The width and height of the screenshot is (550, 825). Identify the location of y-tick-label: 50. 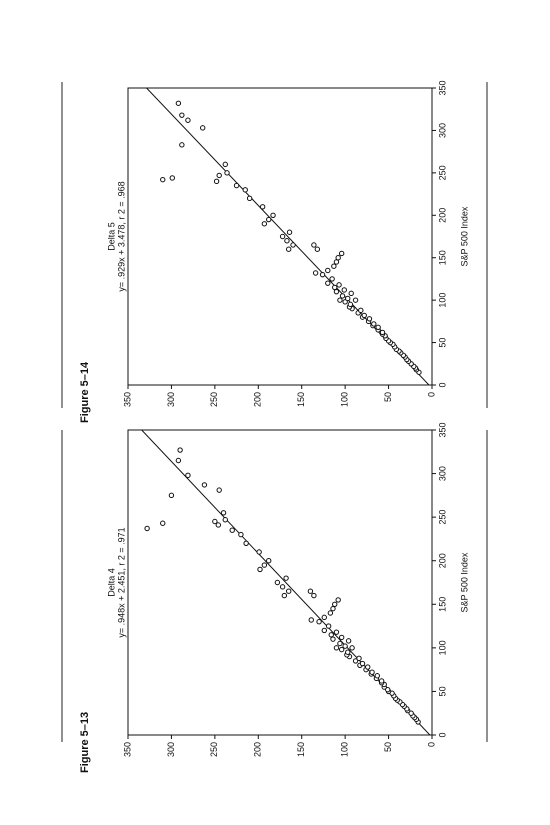
(388, 397).